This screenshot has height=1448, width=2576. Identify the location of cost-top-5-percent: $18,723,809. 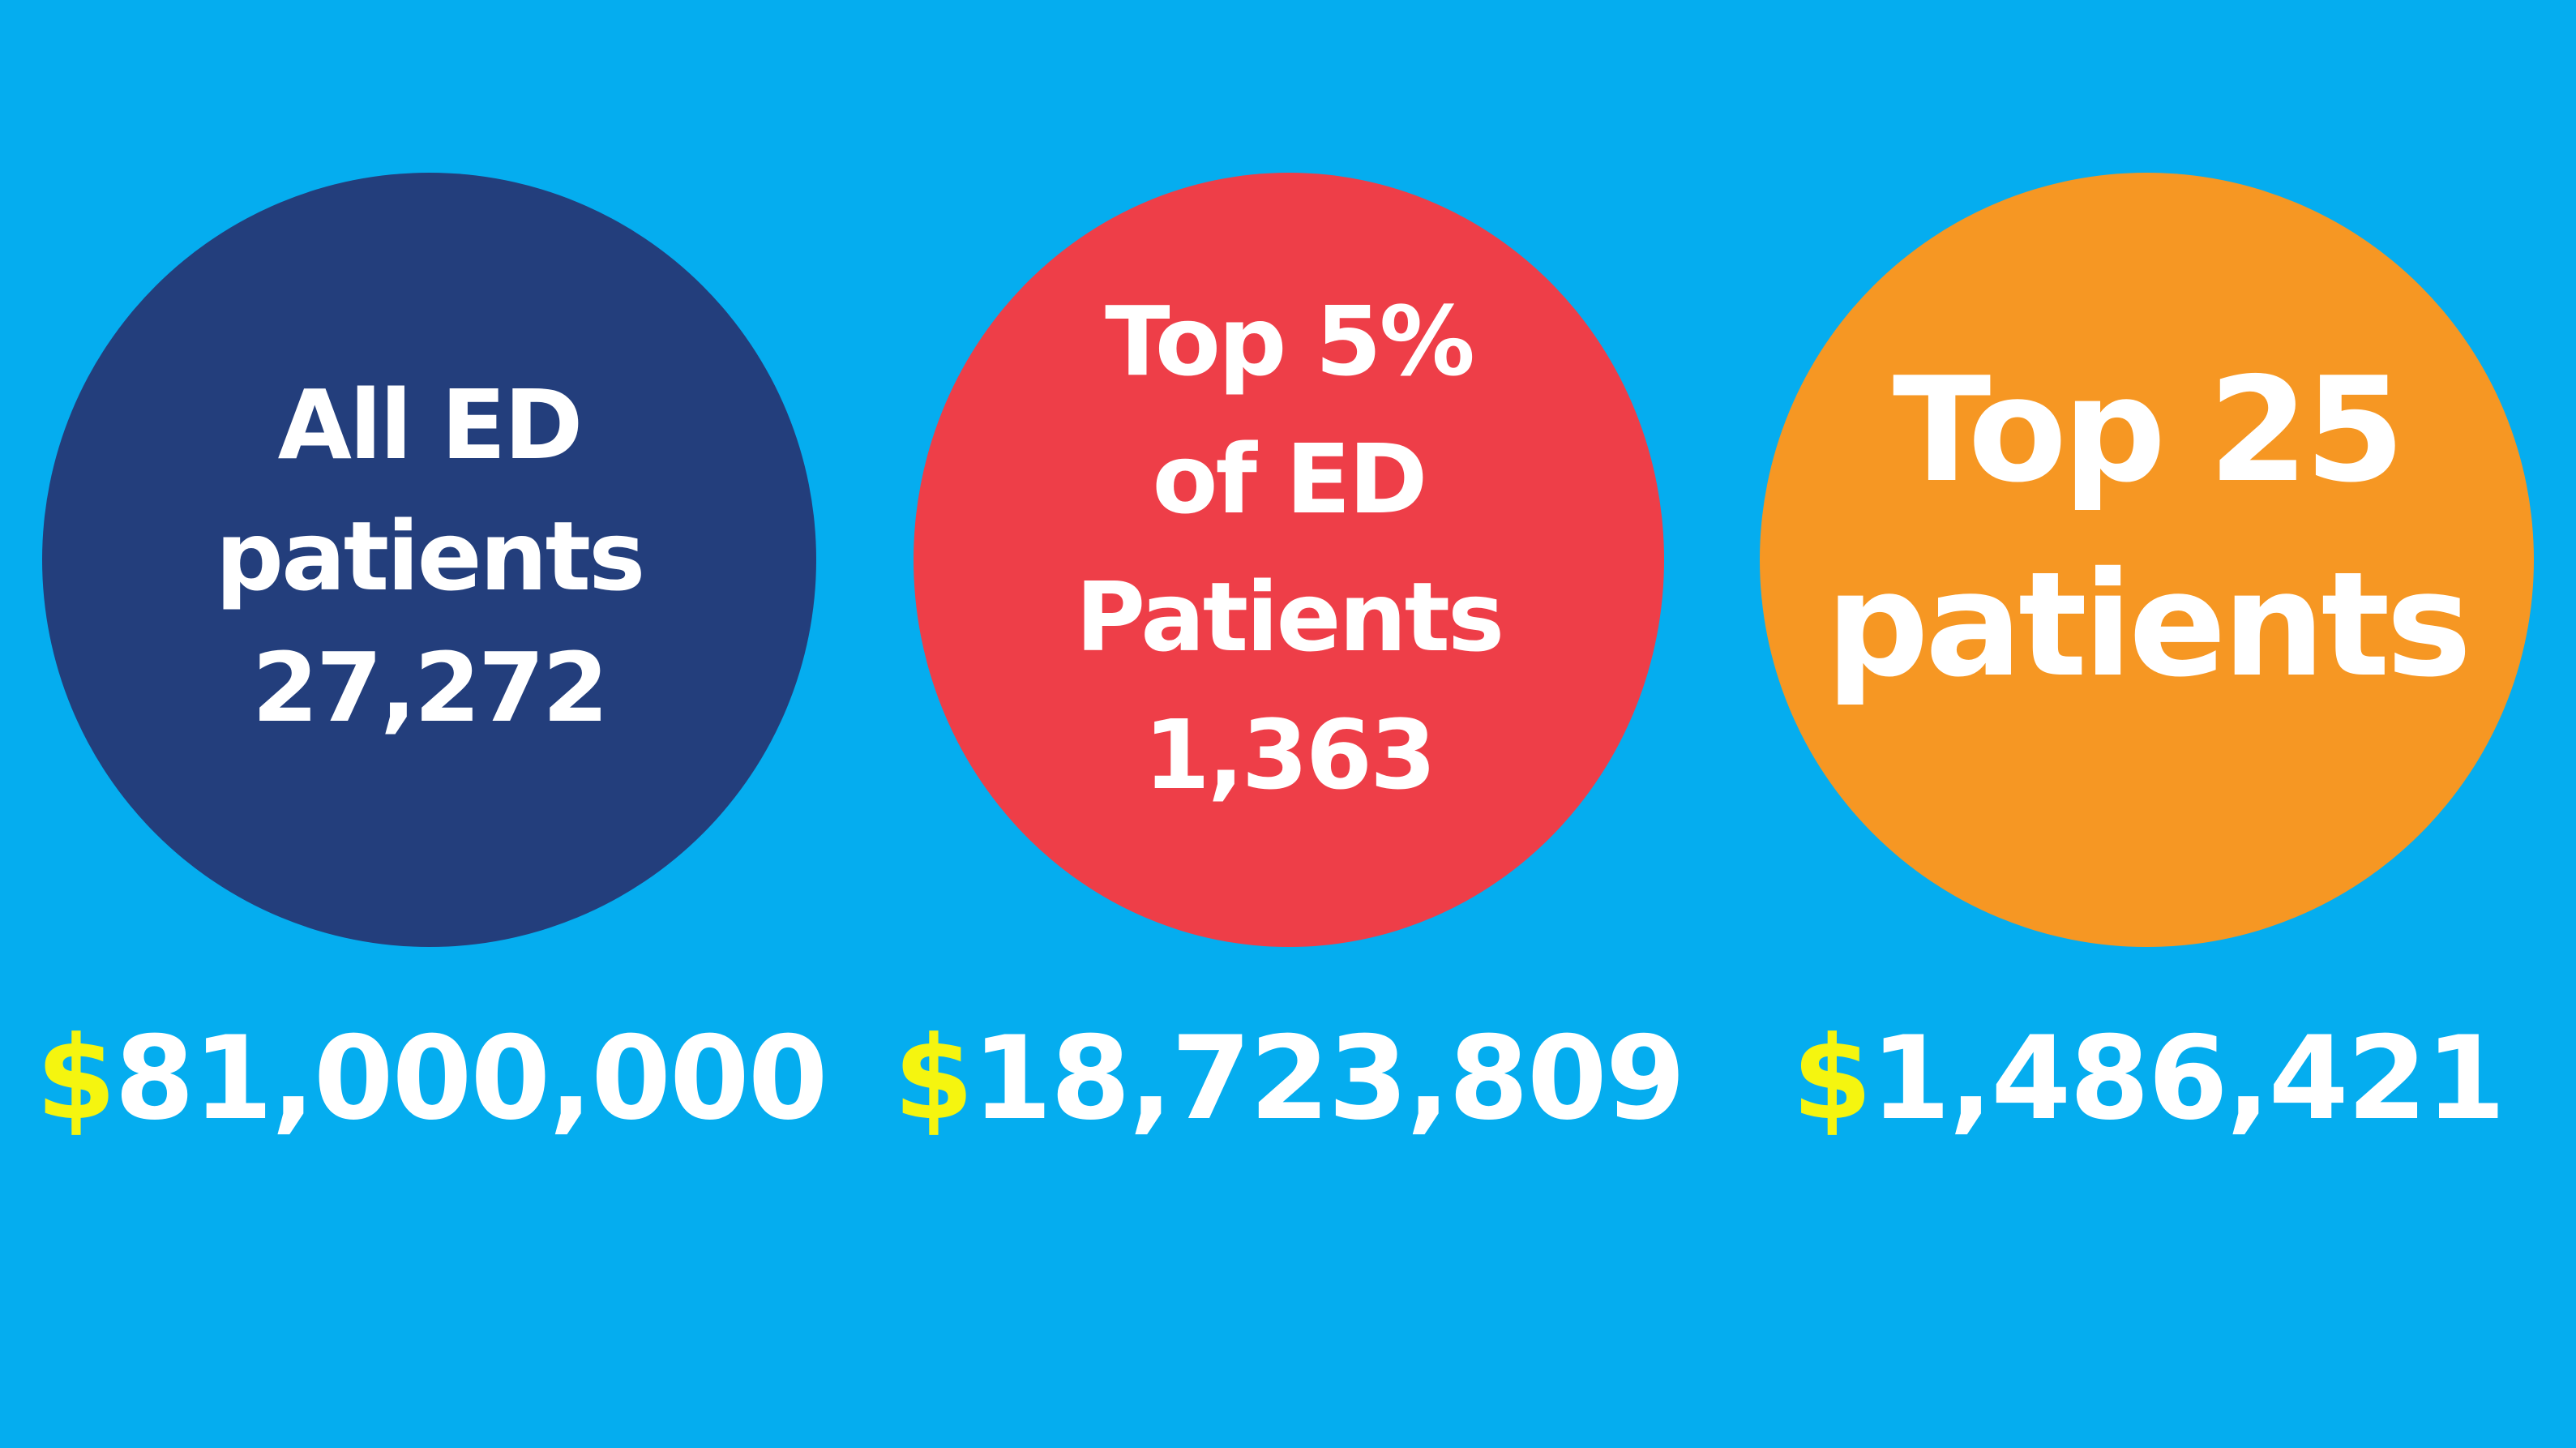
(1289, 1078).